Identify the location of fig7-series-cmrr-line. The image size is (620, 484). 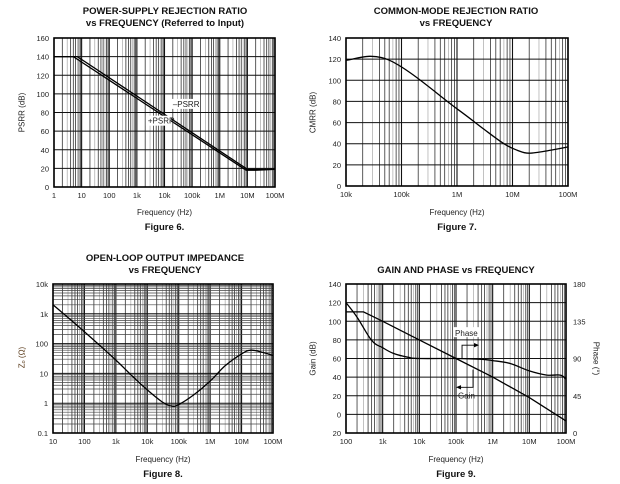
(457, 104).